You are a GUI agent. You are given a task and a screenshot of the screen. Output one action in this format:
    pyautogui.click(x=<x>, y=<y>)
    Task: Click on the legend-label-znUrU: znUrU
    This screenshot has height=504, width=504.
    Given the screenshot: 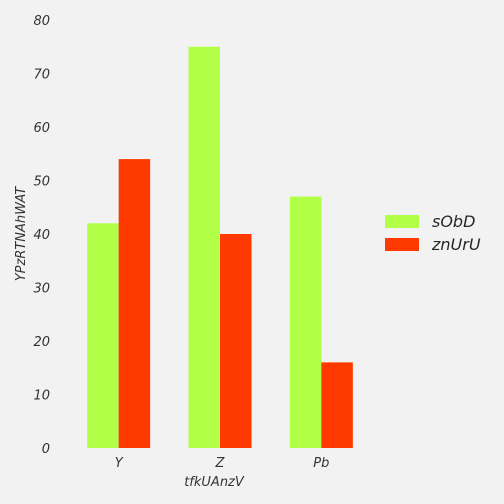 What is the action you would take?
    pyautogui.click(x=456, y=244)
    